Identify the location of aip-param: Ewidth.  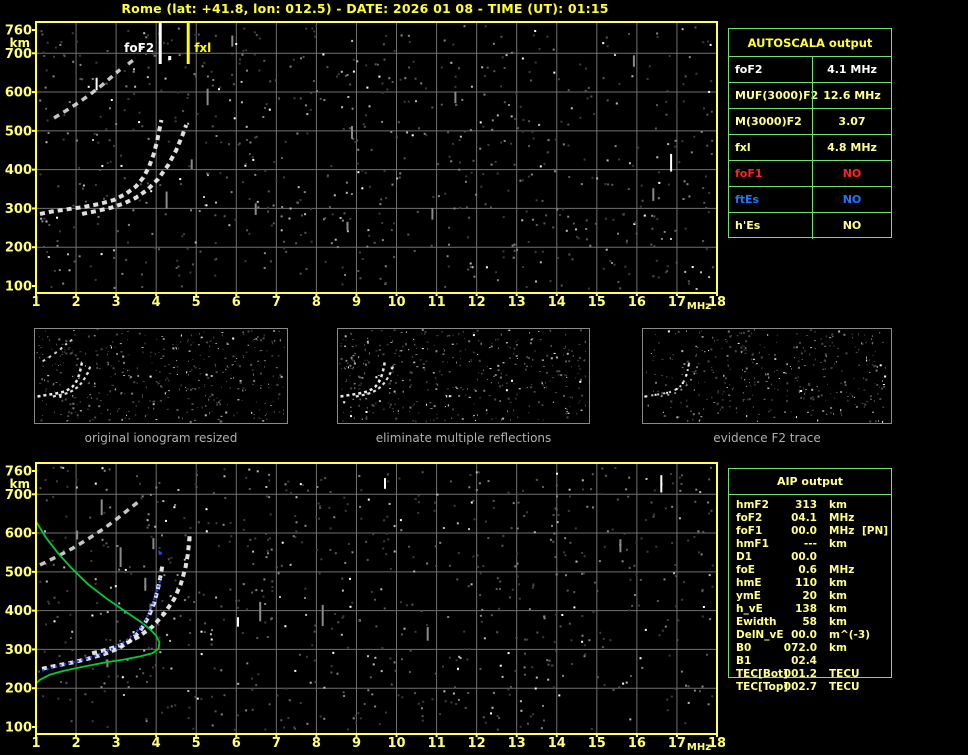
(756, 622).